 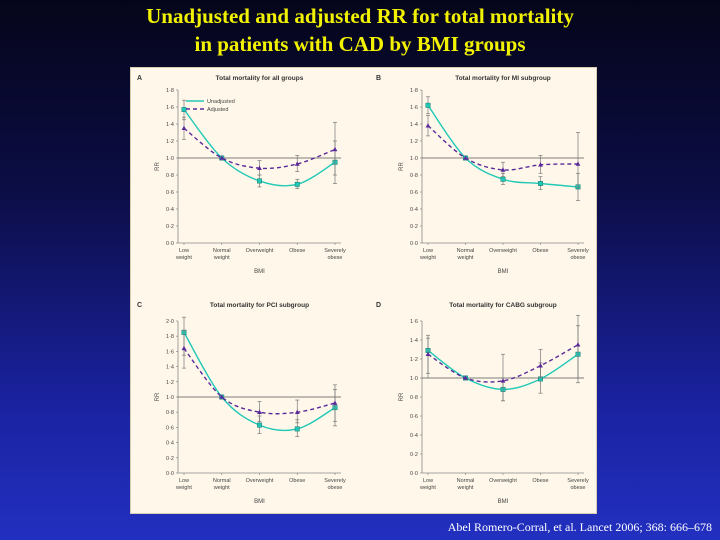 What do you see at coordinates (221, 102) in the screenshot?
I see `legend-label: Unadjusted` at bounding box center [221, 102].